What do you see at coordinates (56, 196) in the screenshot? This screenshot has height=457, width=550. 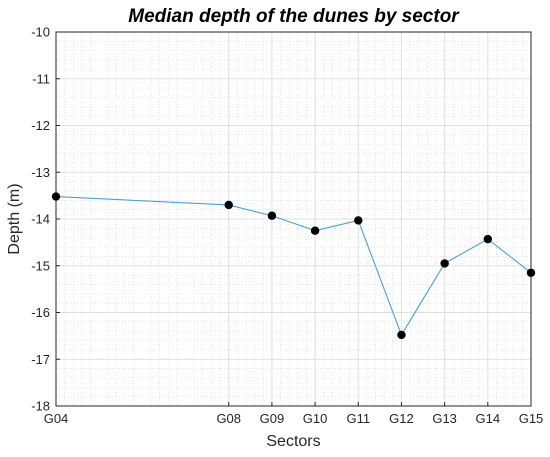 I see `data-point-G04` at bounding box center [56, 196].